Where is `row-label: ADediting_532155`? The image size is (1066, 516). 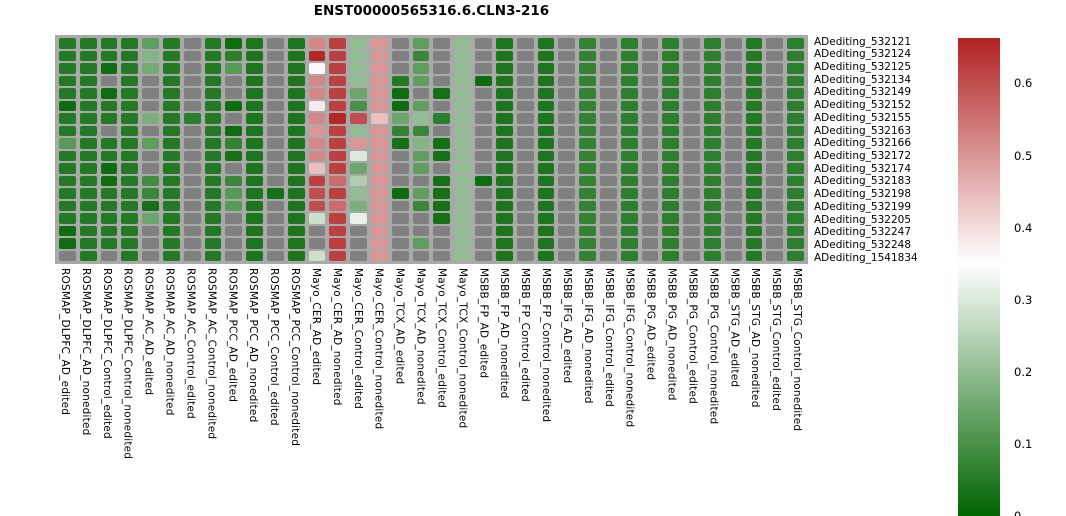
row-label: ADediting_532155 is located at coordinates (862, 117).